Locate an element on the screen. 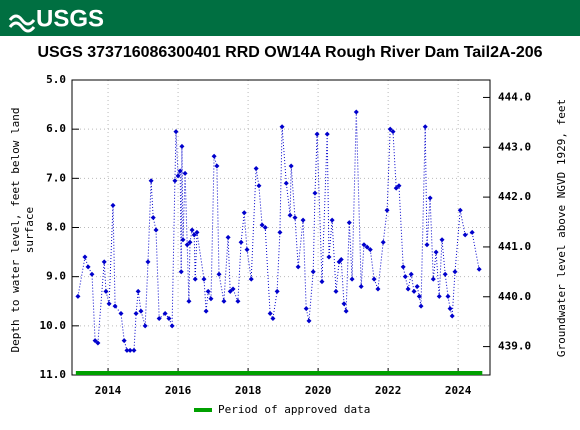  y-axis-label: Depth to water level, feet below land is located at coordinates (15, 229).